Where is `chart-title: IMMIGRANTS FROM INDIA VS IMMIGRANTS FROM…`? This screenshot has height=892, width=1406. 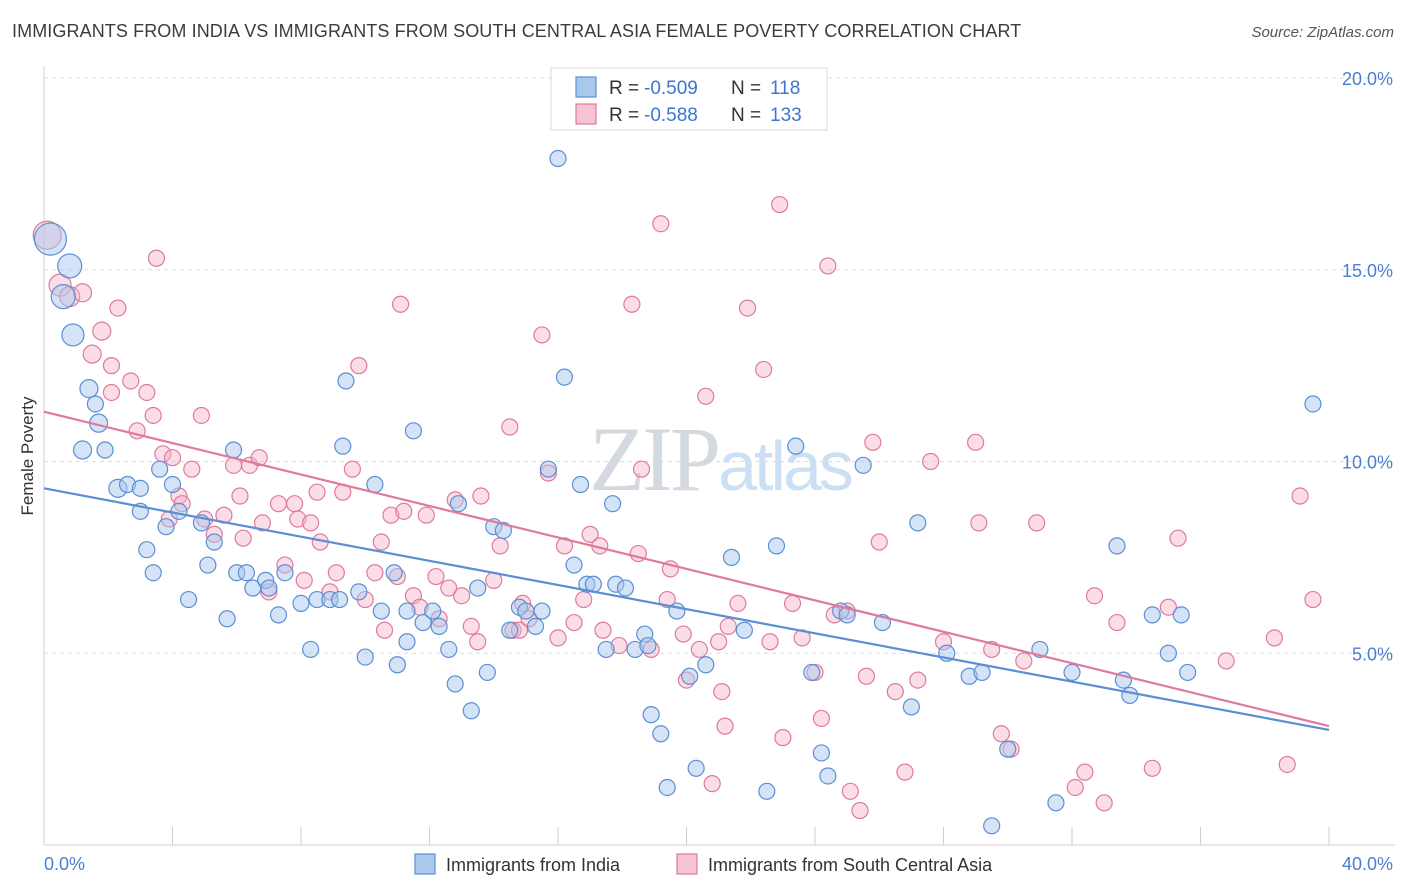 chart-title: IMMIGRANTS FROM INDIA VS IMMIGRANTS FROM… is located at coordinates (517, 31).